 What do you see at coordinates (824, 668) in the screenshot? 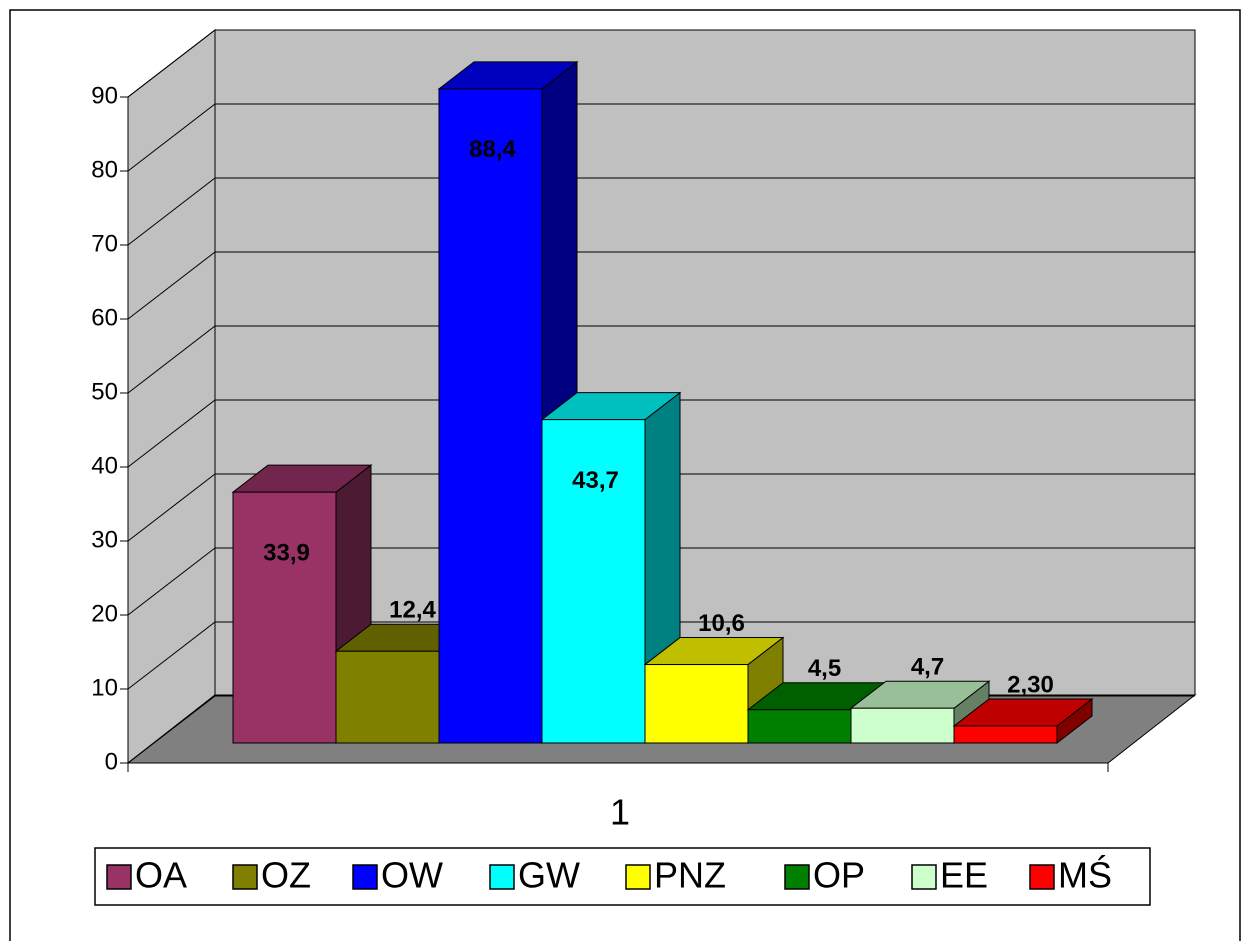
I see `value-label: 4,5` at bounding box center [824, 668].